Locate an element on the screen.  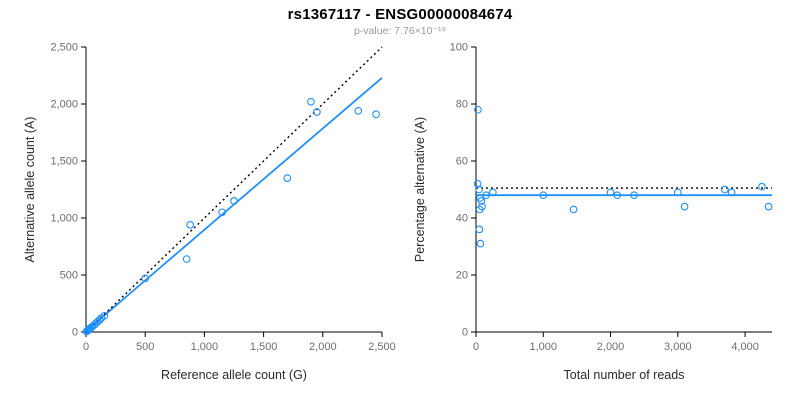
figure-subtitle: p-value: 7.76×10⁻¹⁹ is located at coordinates (400, 31).